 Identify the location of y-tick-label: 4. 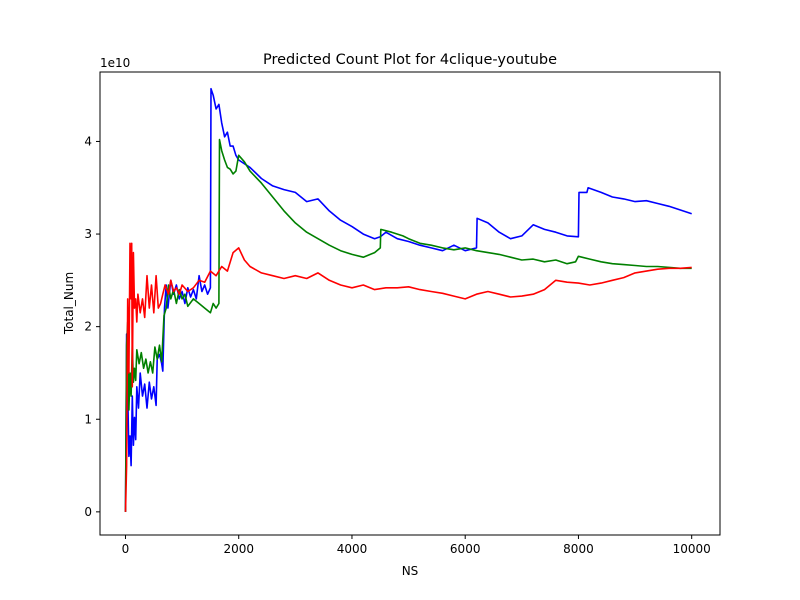
(88, 141).